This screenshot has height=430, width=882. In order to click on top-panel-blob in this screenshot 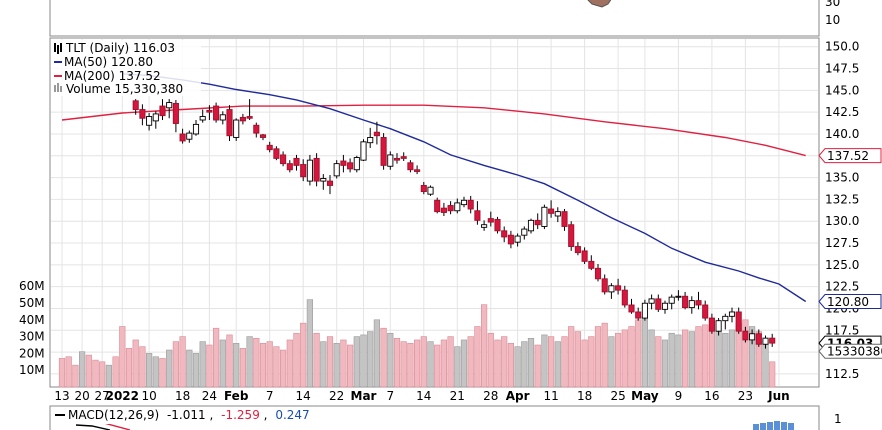, I will do `click(599, 4)`.